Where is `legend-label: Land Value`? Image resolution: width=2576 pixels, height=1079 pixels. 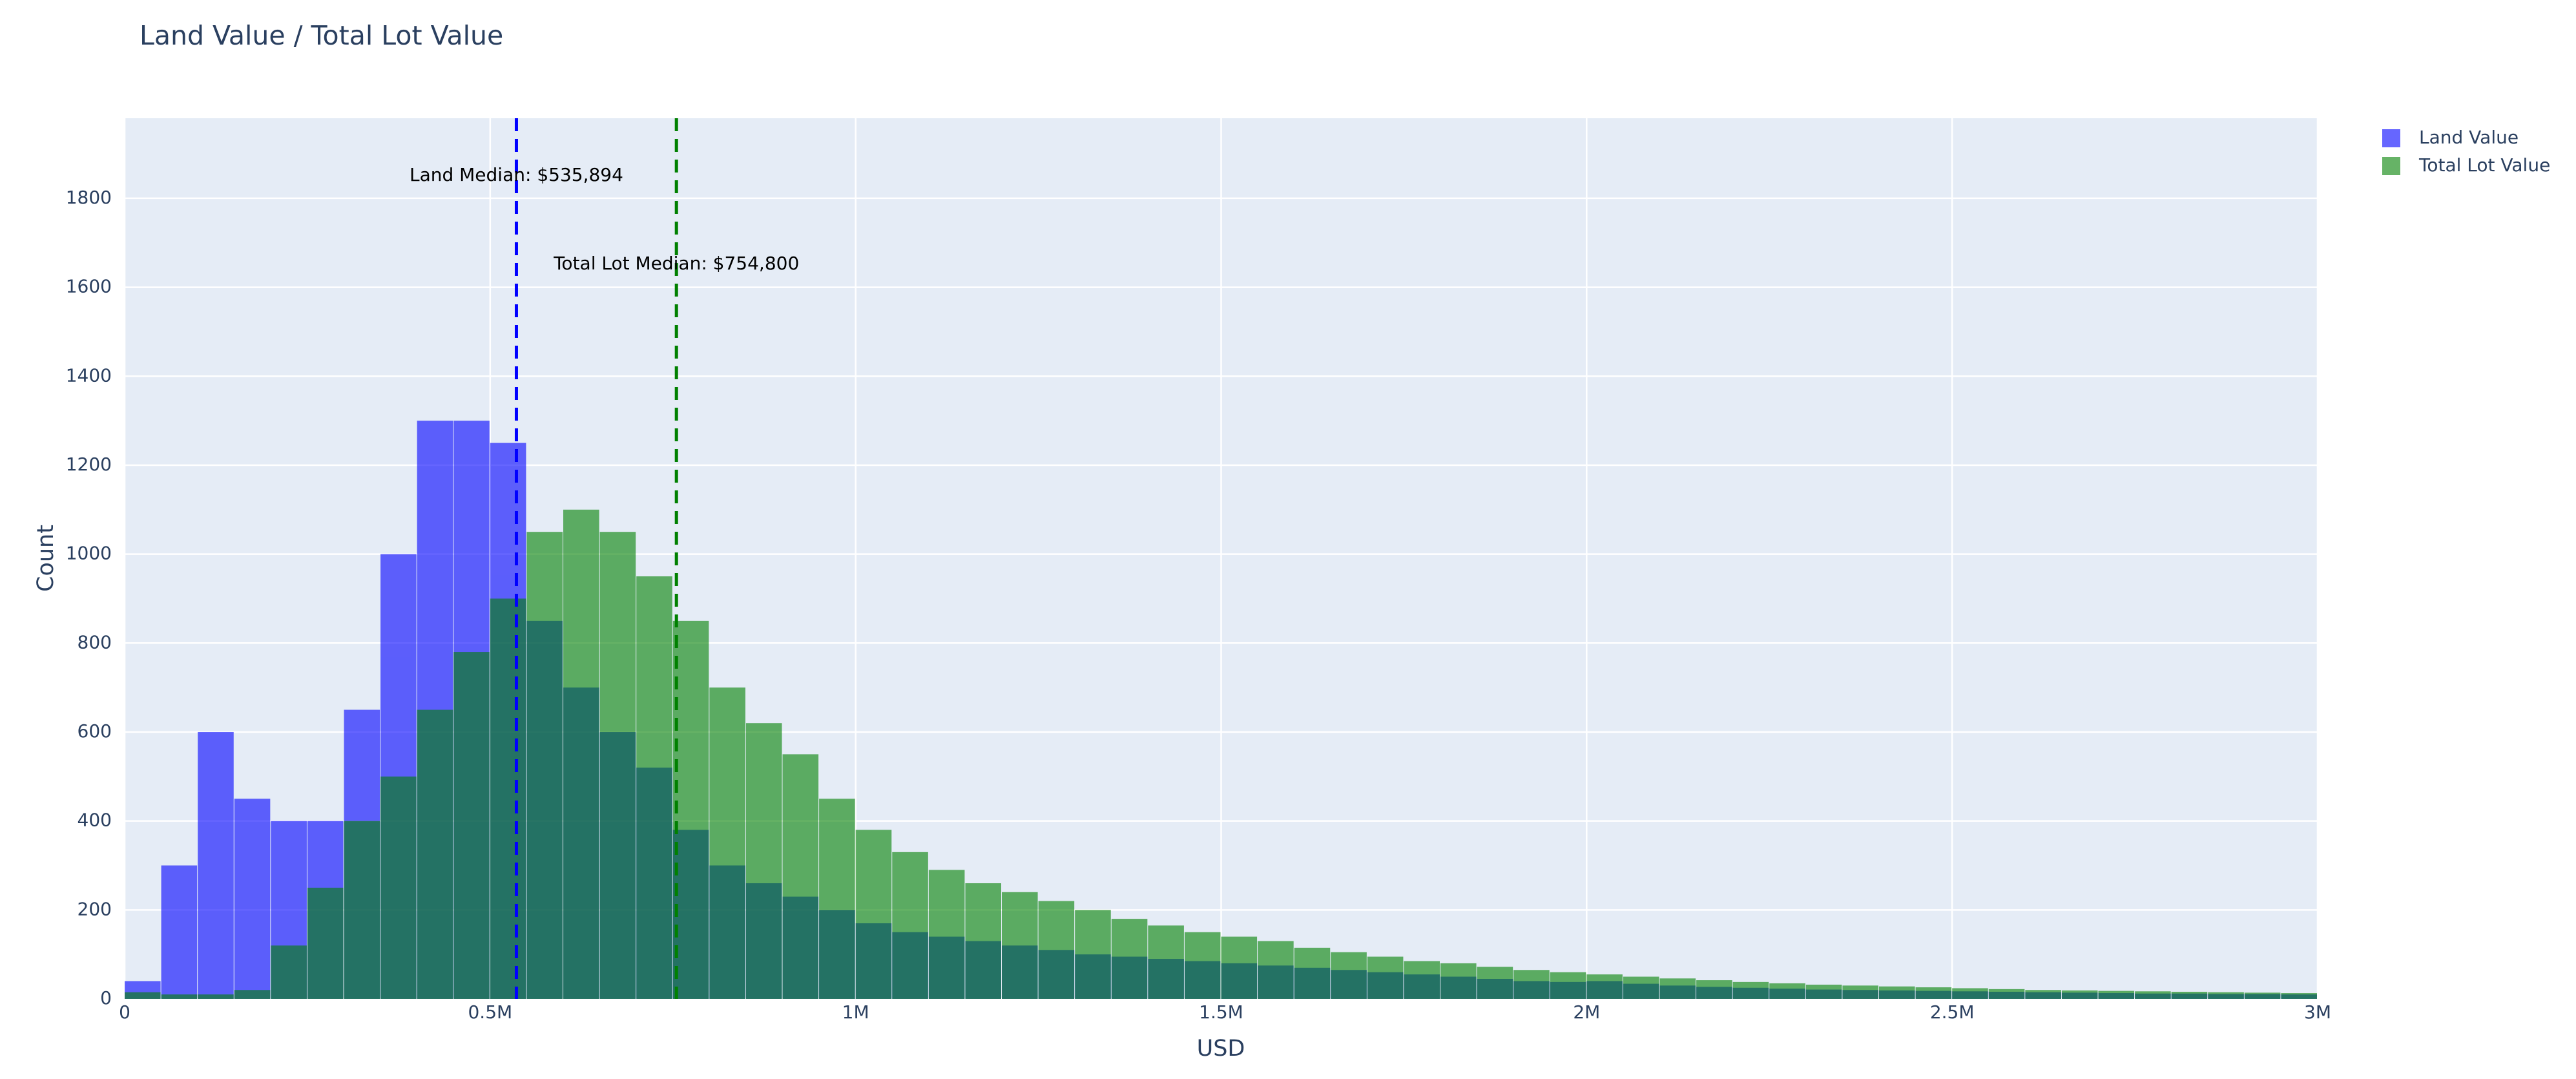 legend-label: Land Value is located at coordinates (2469, 137).